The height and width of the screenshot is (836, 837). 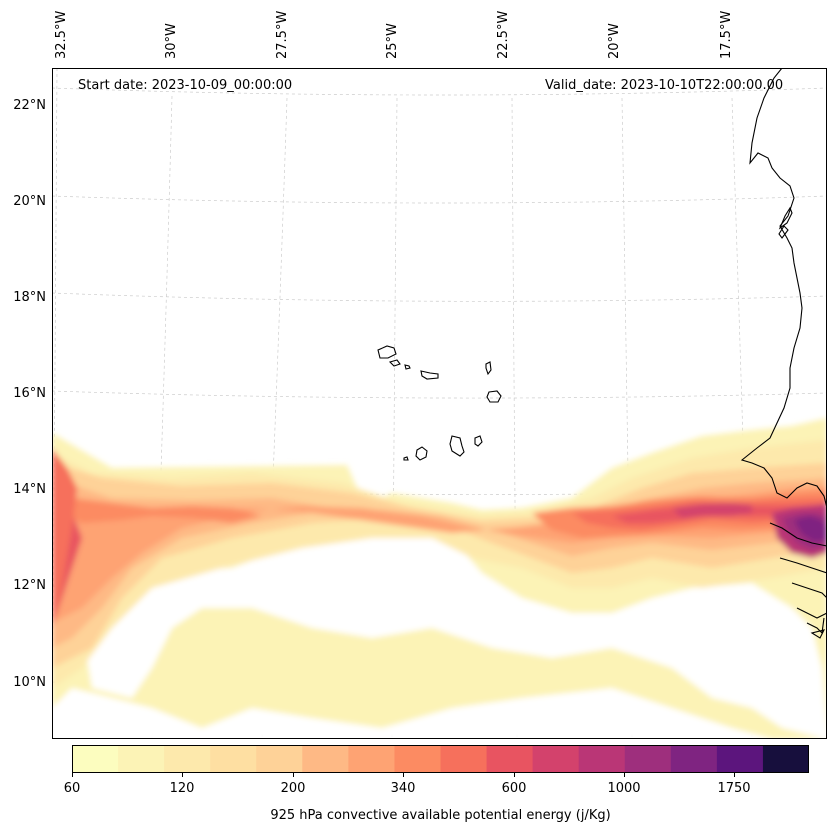 What do you see at coordinates (282, 34) in the screenshot?
I see `lon-label-27.5w: 27.5°W` at bounding box center [282, 34].